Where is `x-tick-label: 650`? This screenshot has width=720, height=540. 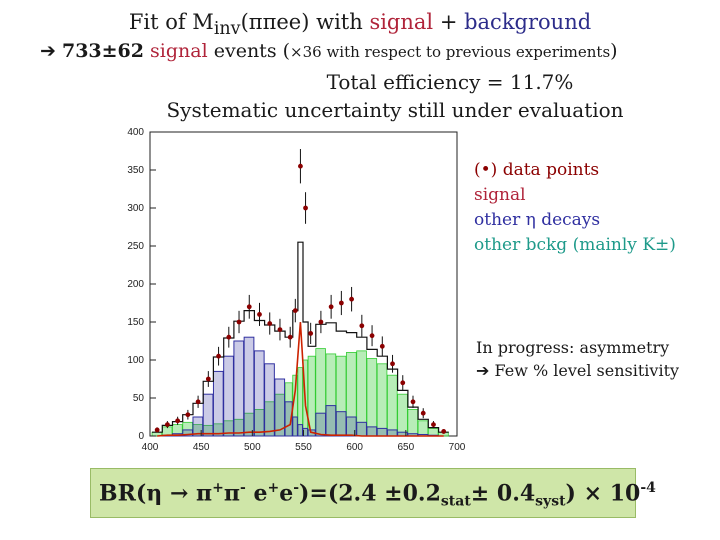 x-tick-label: 650 is located at coordinates (405, 447).